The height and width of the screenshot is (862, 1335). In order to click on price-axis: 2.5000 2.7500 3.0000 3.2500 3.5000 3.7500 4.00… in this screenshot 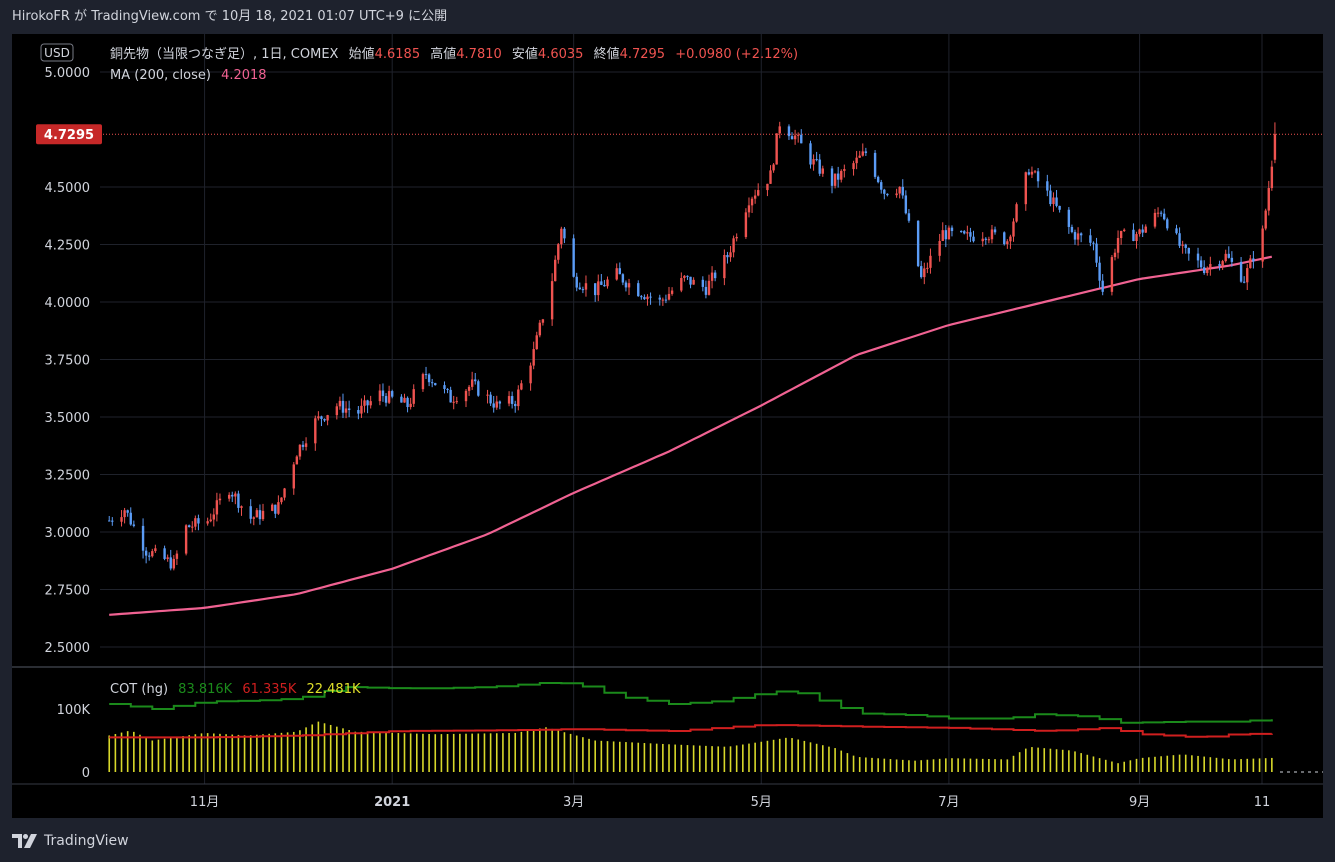, I will do `click(68, 361)`.